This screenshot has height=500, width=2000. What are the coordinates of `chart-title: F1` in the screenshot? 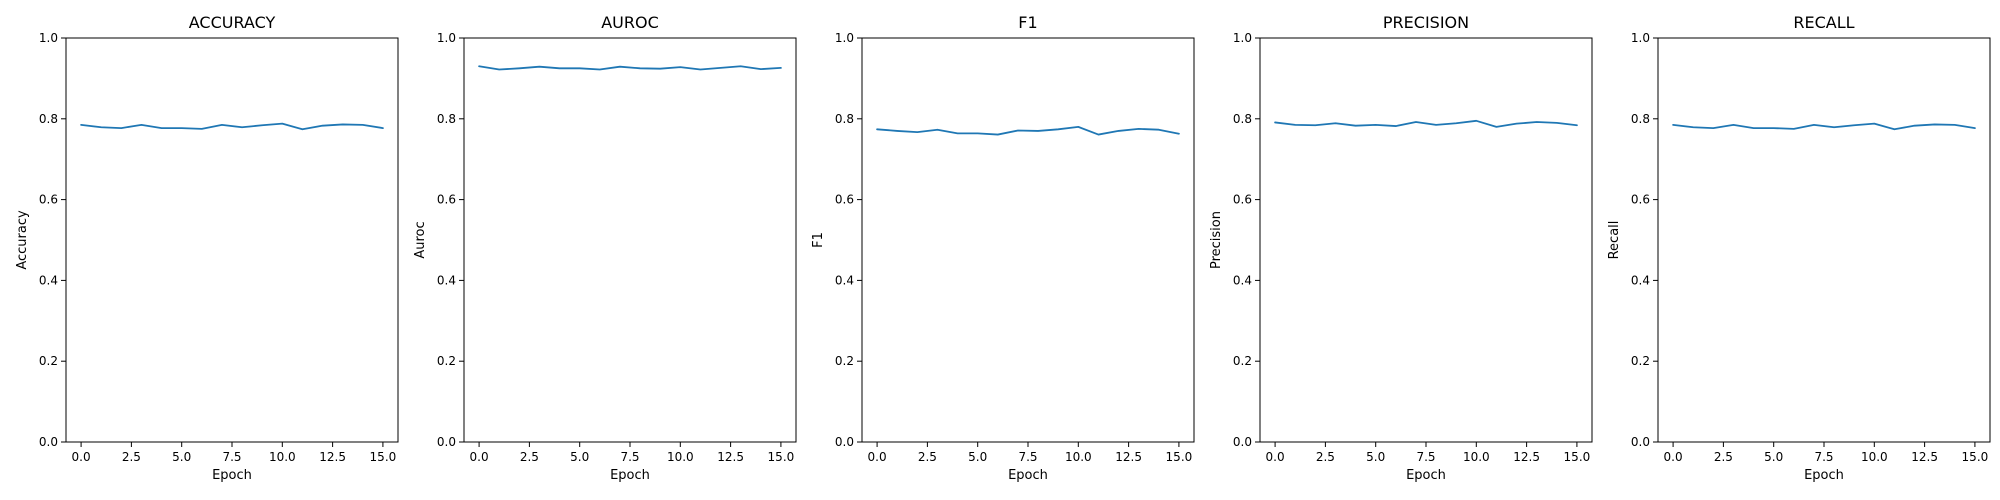 It's located at (1027, 22).